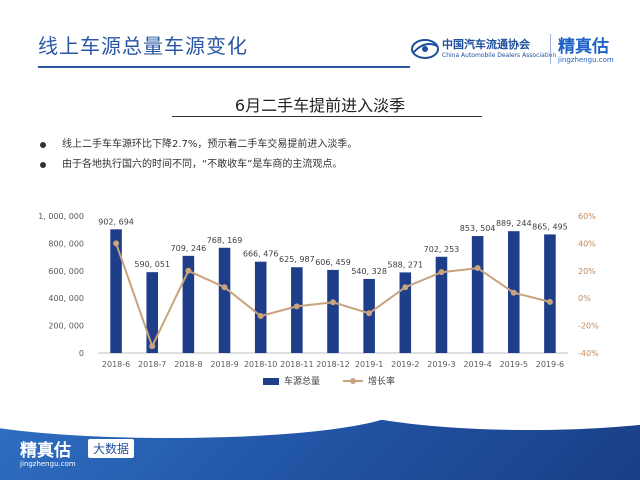 The image size is (640, 480). What do you see at coordinates (332, 364) in the screenshot?
I see `x-tick-label: 2018-12` at bounding box center [332, 364].